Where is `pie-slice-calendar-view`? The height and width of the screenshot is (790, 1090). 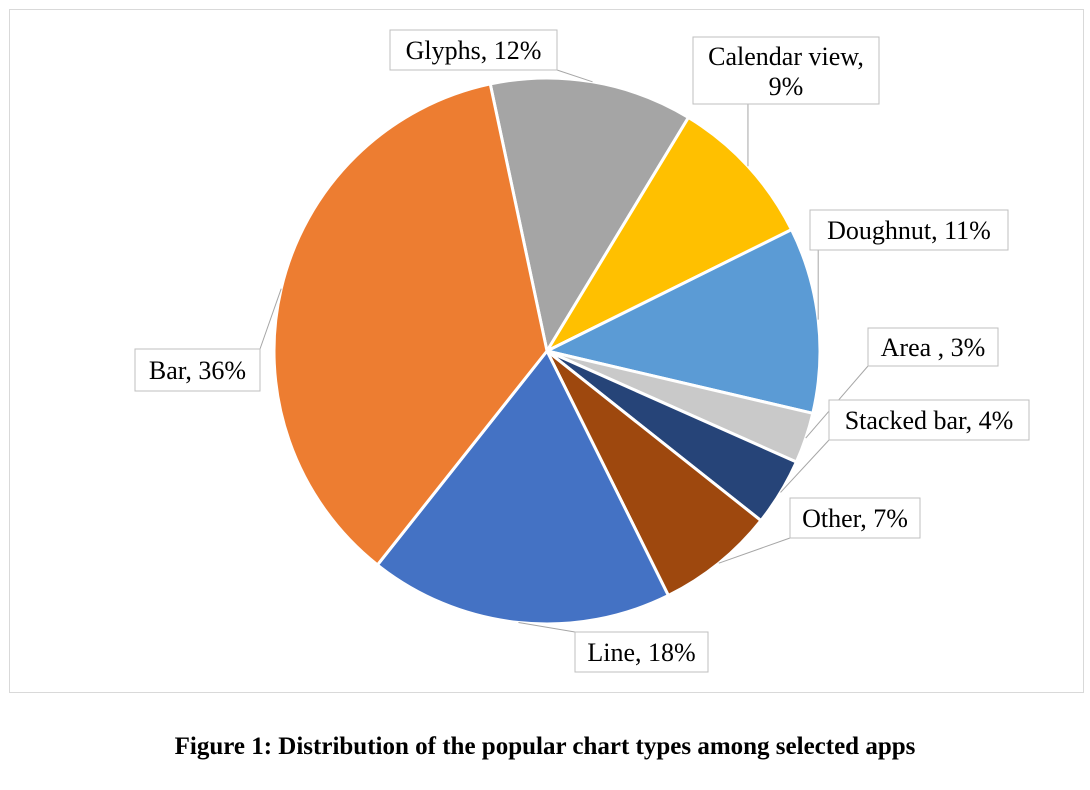 pie-slice-calendar-view is located at coordinates (669, 234).